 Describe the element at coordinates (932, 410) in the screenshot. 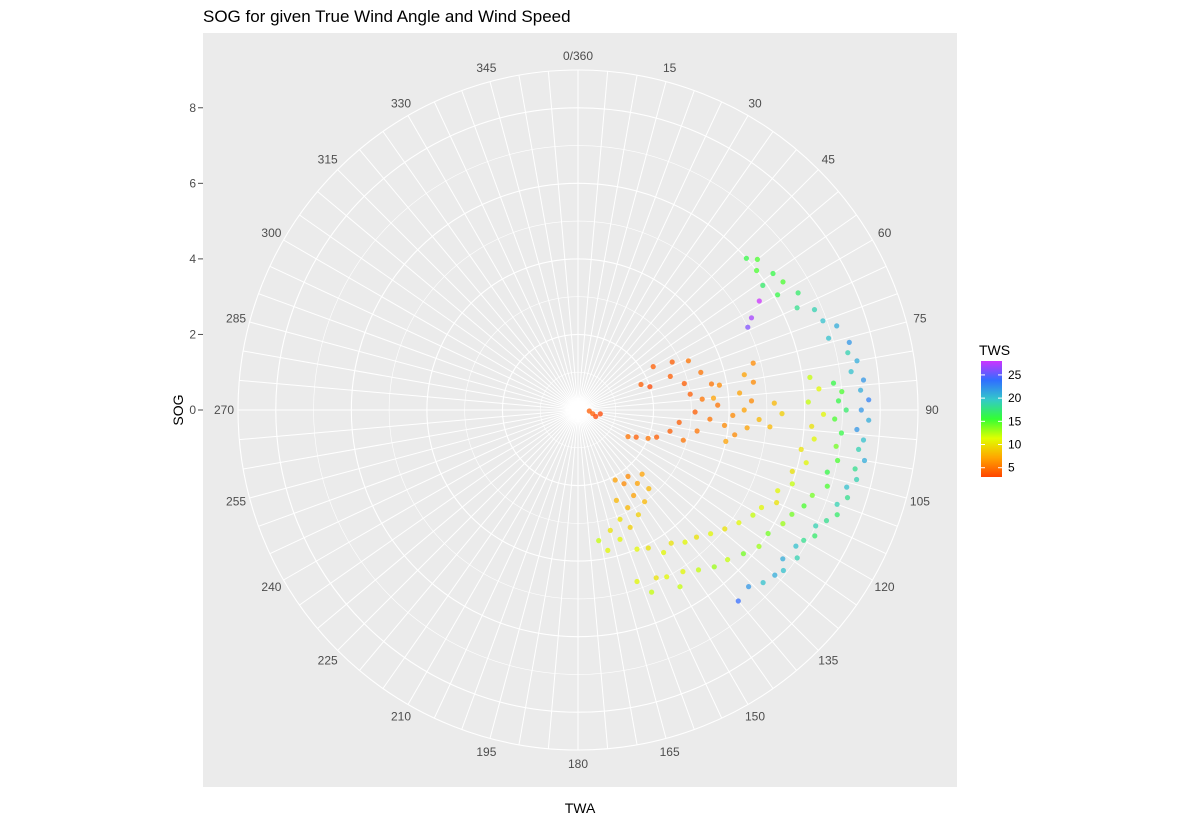

I see `angle-tick-label: 90` at that location.